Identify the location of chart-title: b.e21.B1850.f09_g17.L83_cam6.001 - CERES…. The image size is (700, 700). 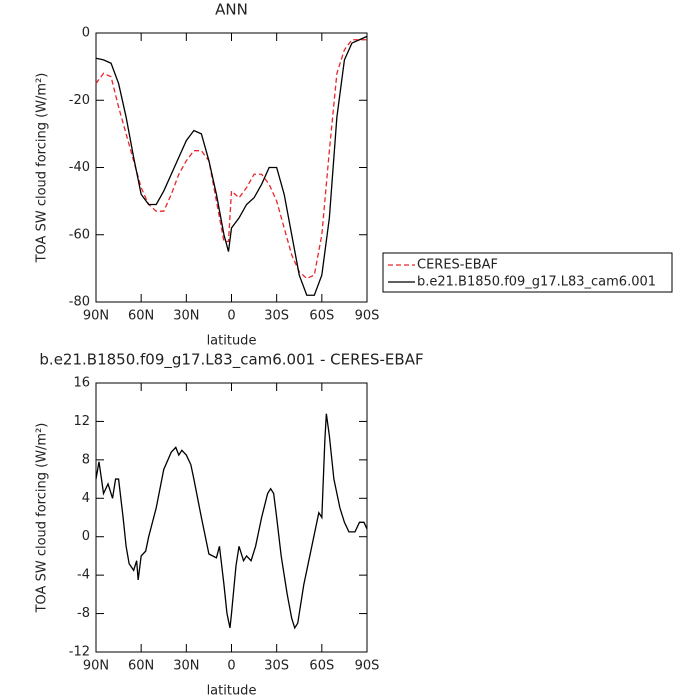
(231, 360).